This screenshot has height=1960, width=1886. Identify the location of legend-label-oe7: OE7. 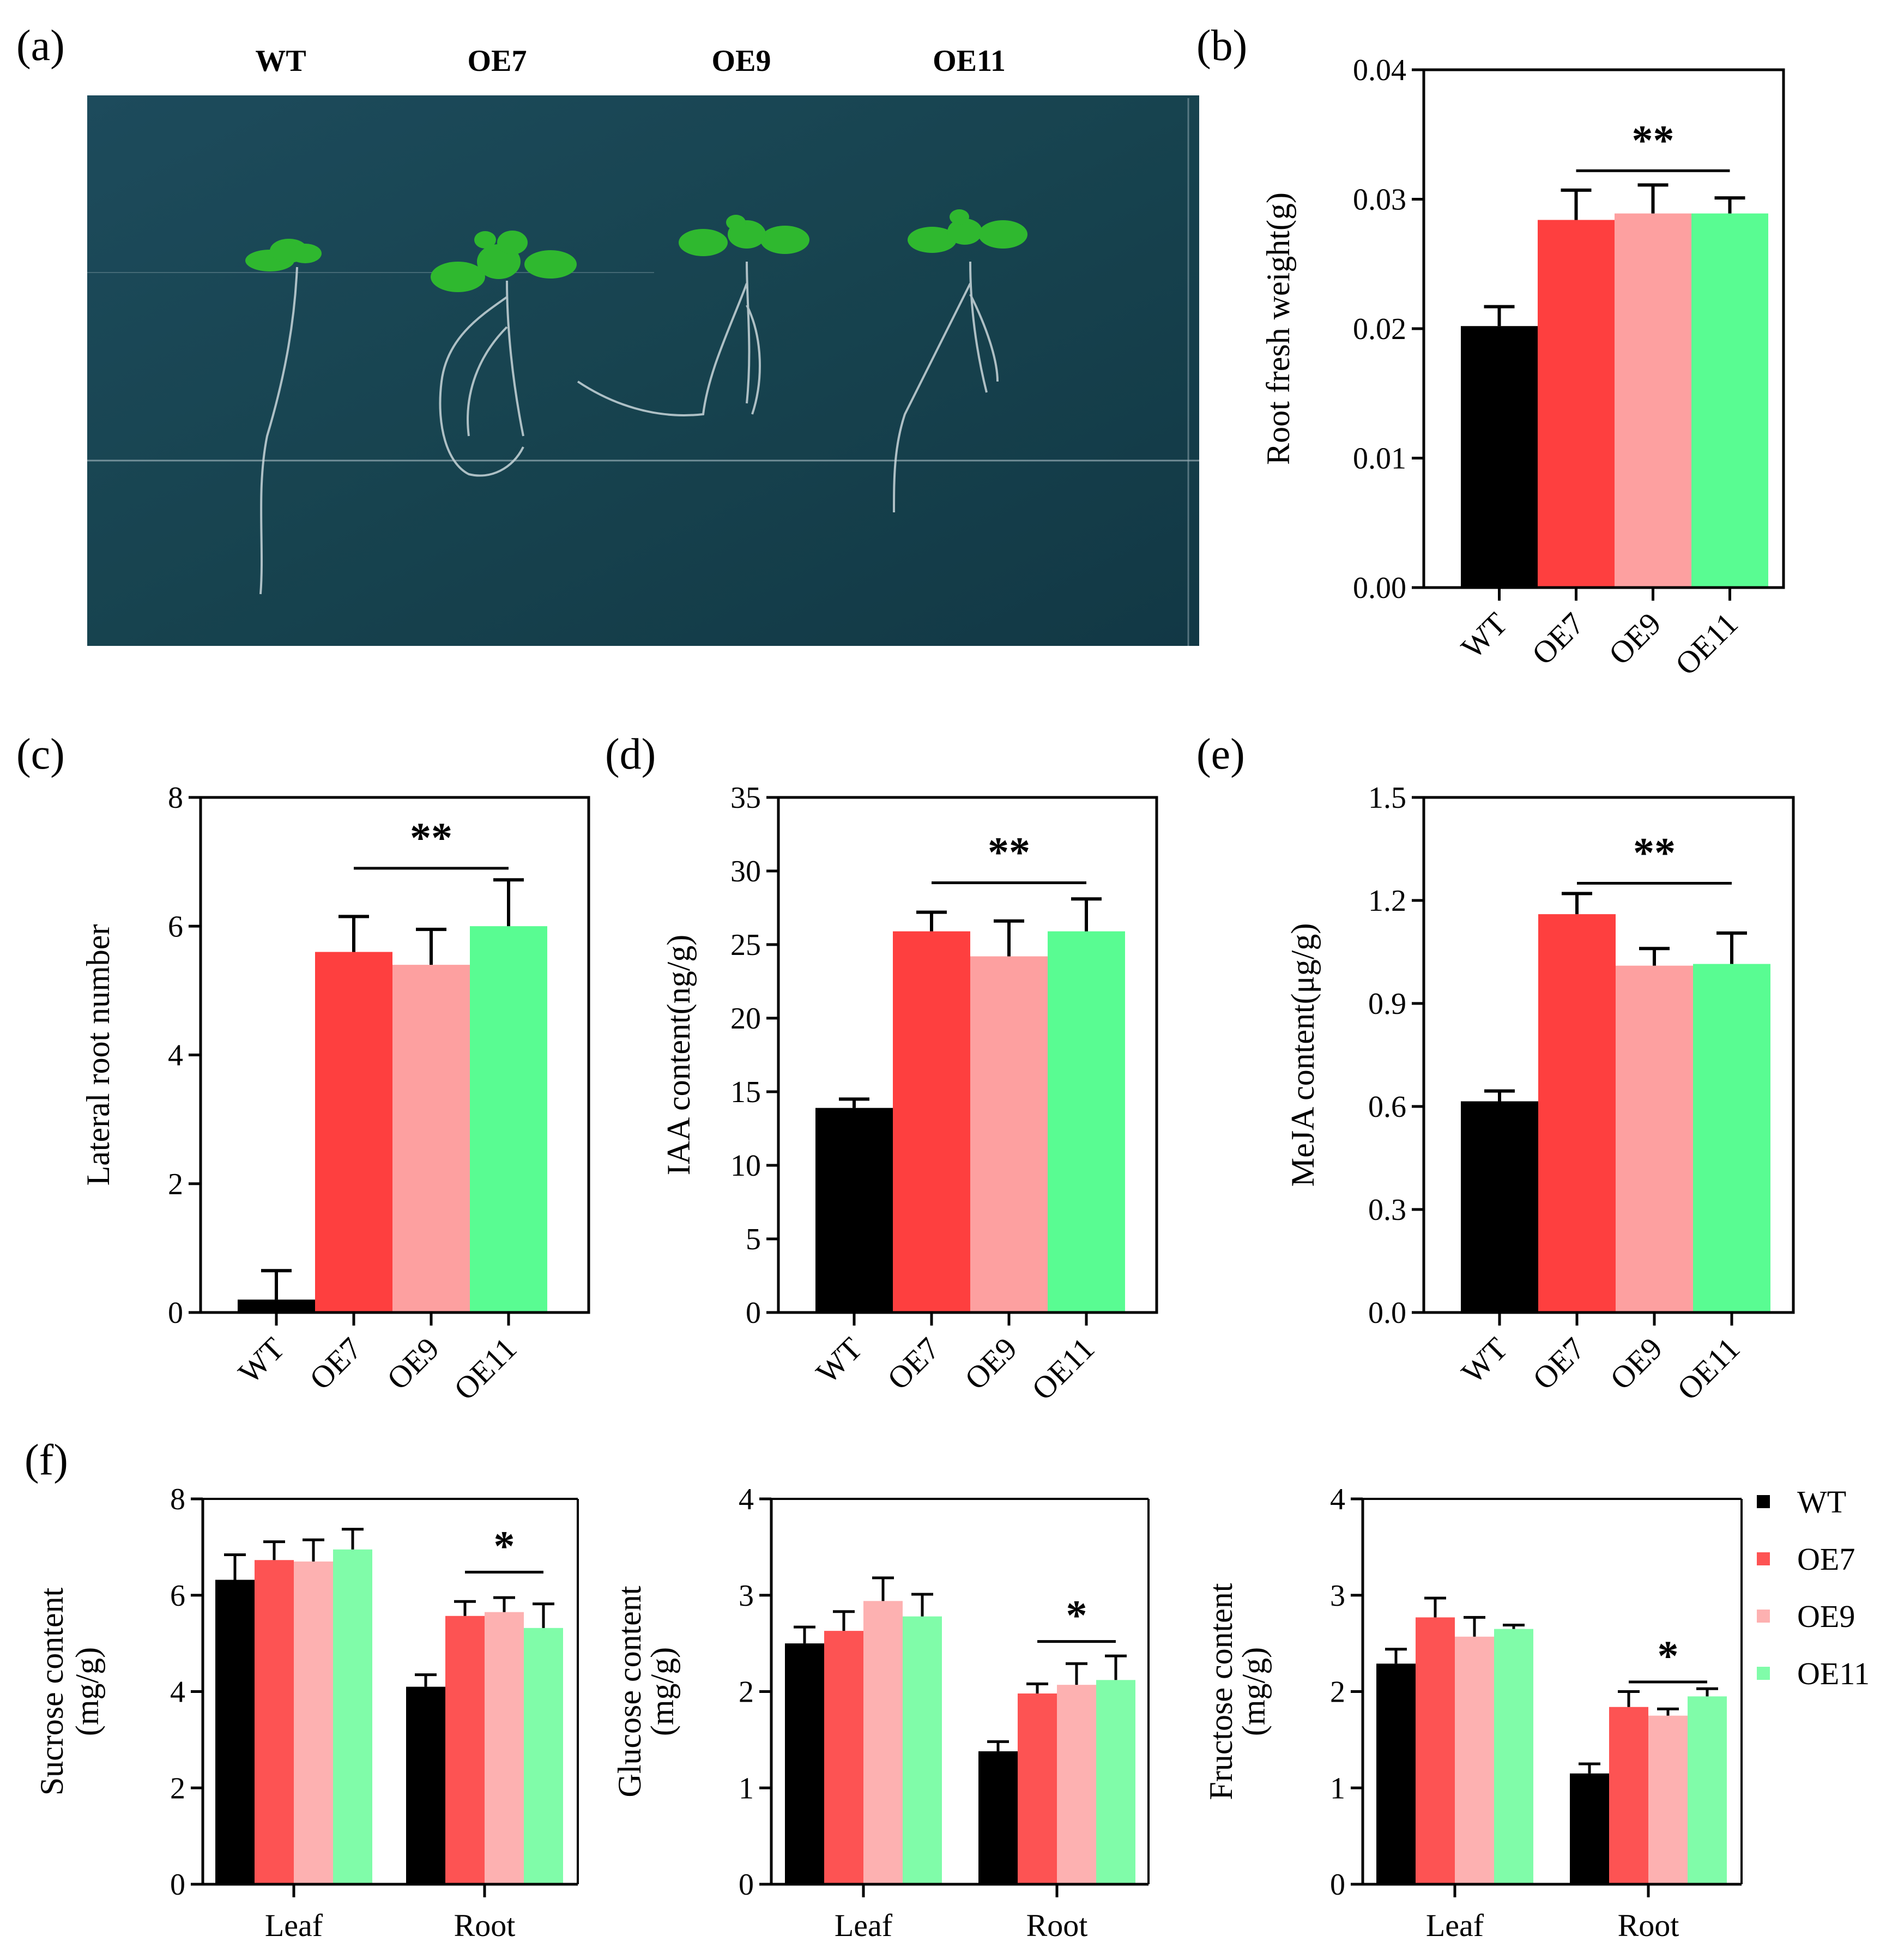
(1826, 1559).